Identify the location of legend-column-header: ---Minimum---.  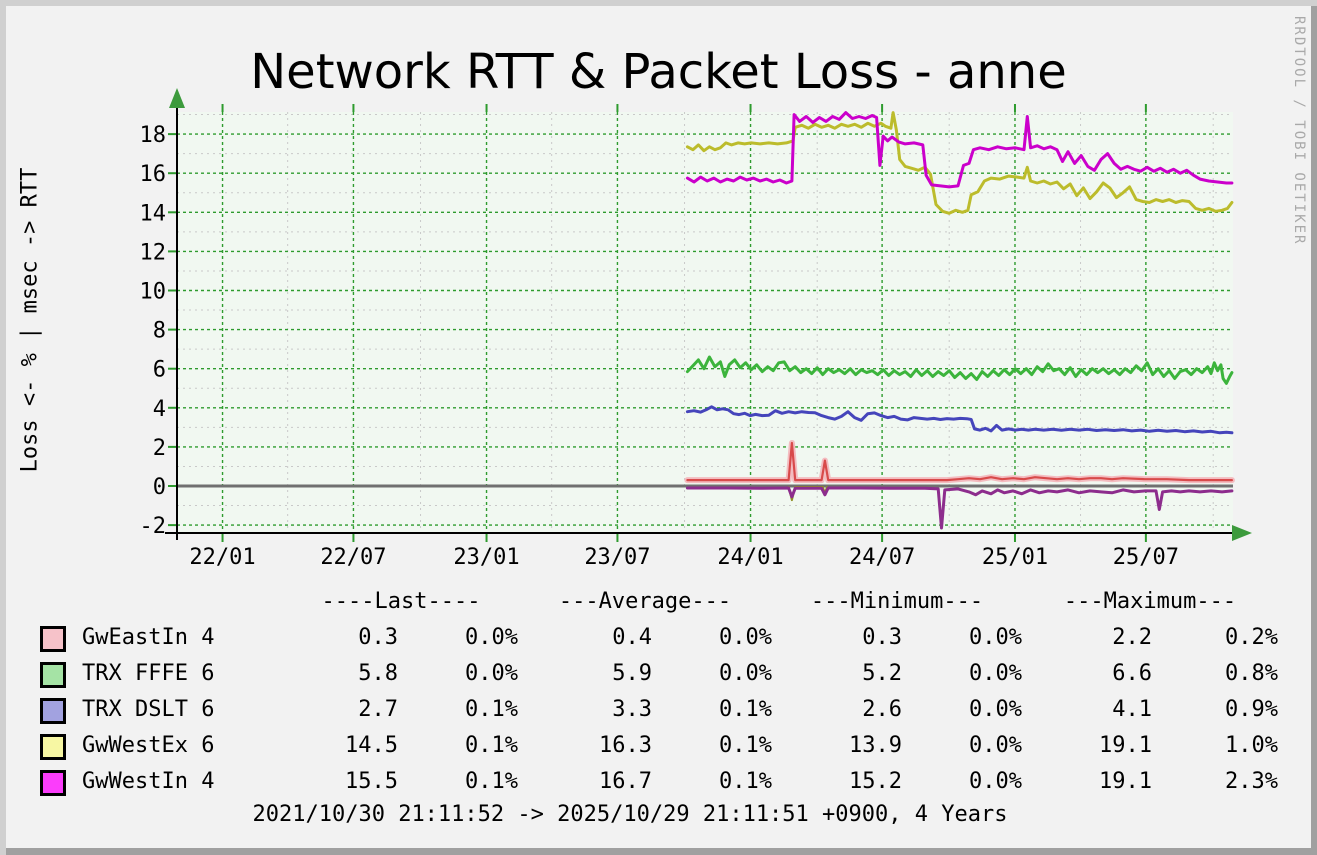
(897, 601).